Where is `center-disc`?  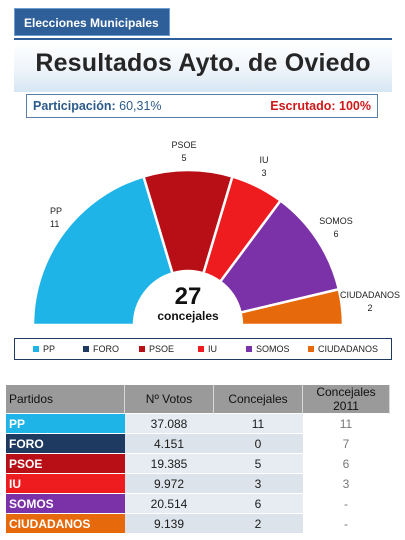
center-disc is located at coordinates (188, 305).